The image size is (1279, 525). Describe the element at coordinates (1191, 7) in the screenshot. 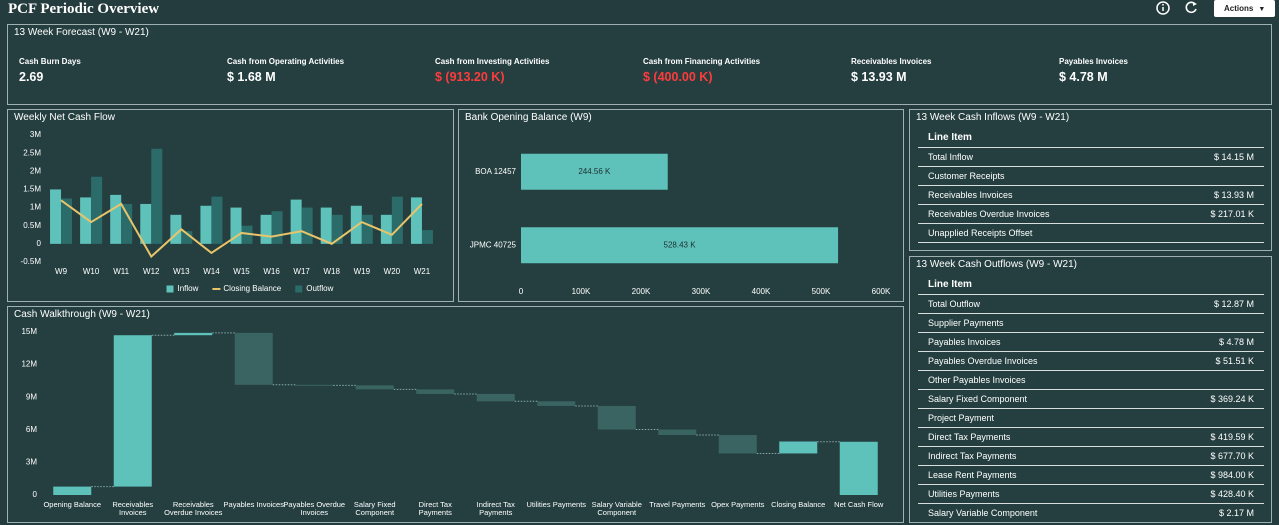

I see `refresh-icon` at that location.